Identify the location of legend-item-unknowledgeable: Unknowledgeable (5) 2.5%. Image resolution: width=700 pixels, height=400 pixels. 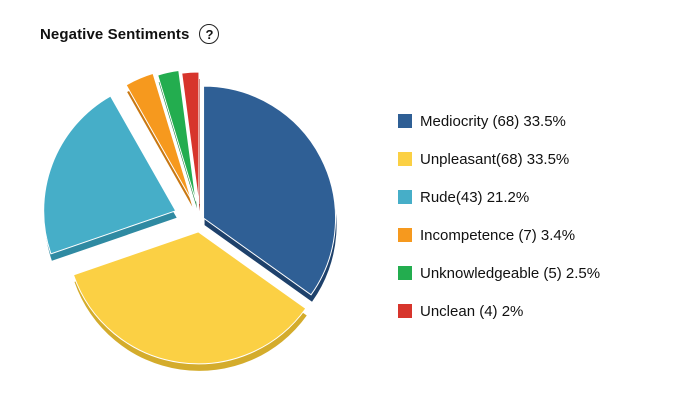
(543, 273).